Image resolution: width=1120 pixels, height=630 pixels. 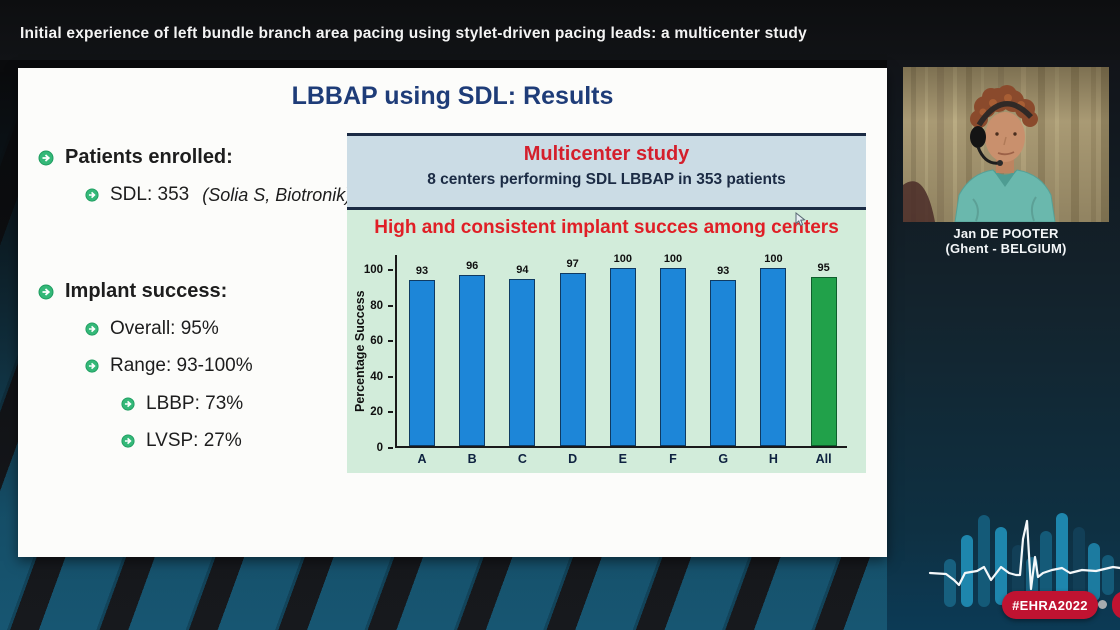 What do you see at coordinates (1102, 604) in the screenshot?
I see `badge-separator-dot` at bounding box center [1102, 604].